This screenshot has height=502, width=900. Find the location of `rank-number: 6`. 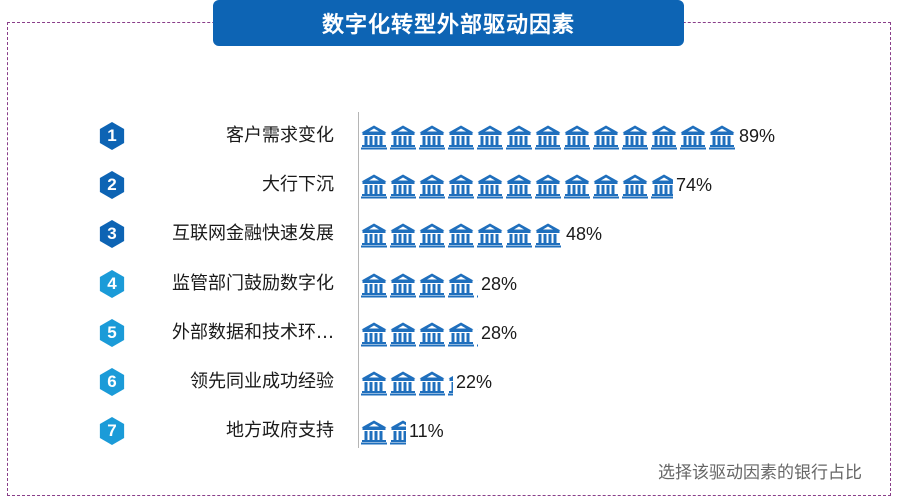

rank-number: 6 is located at coordinates (112, 381).